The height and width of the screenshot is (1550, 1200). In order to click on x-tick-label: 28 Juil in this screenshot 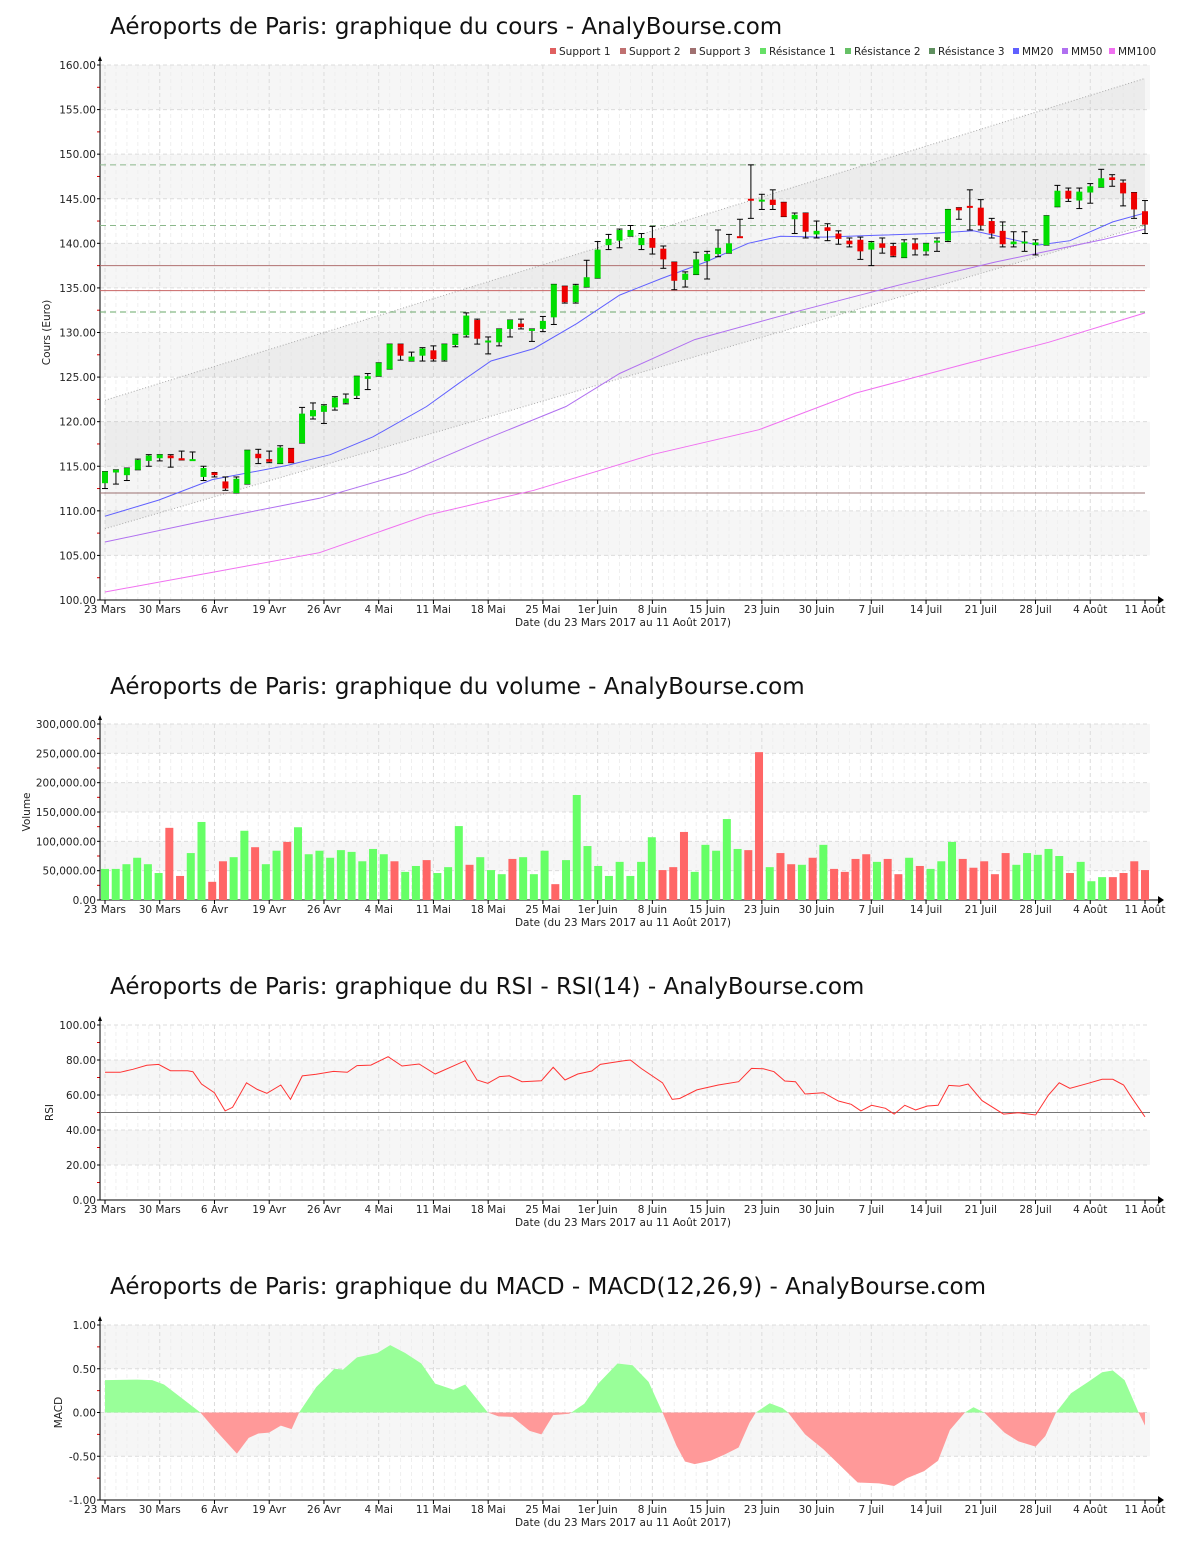, I will do `click(1035, 610)`.